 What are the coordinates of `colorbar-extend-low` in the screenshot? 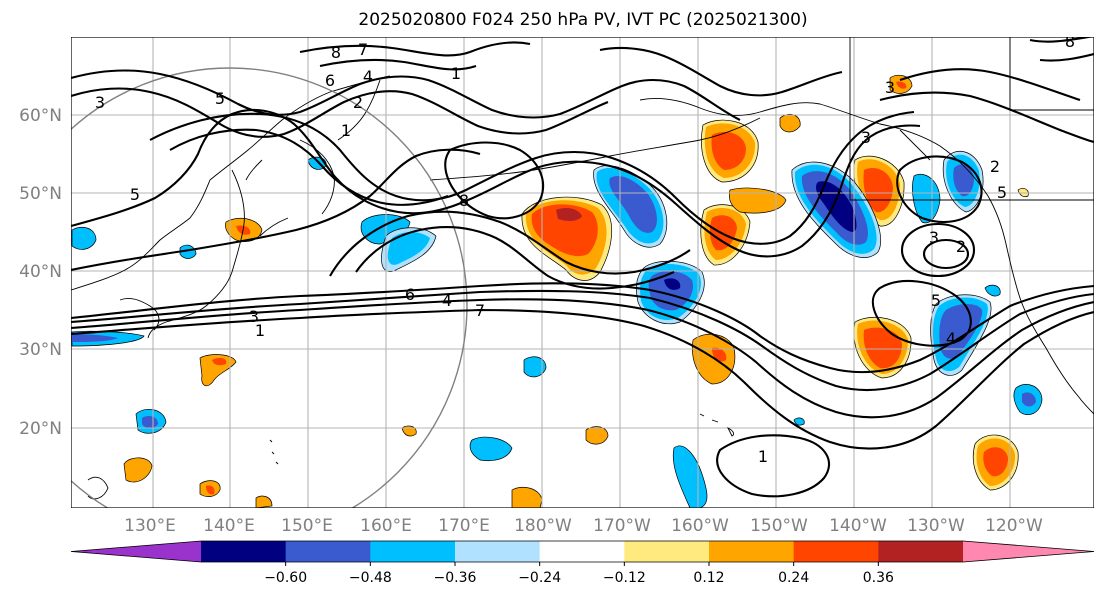 It's located at (136, 551).